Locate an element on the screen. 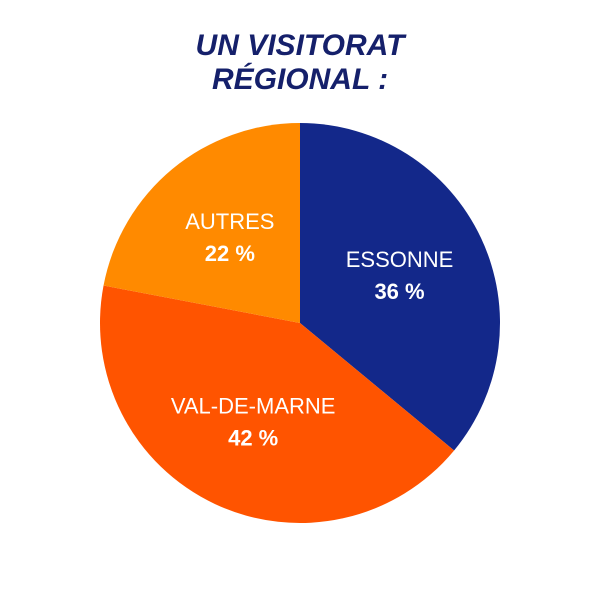  chart-title: UN VISITORAT is located at coordinates (302, 45).